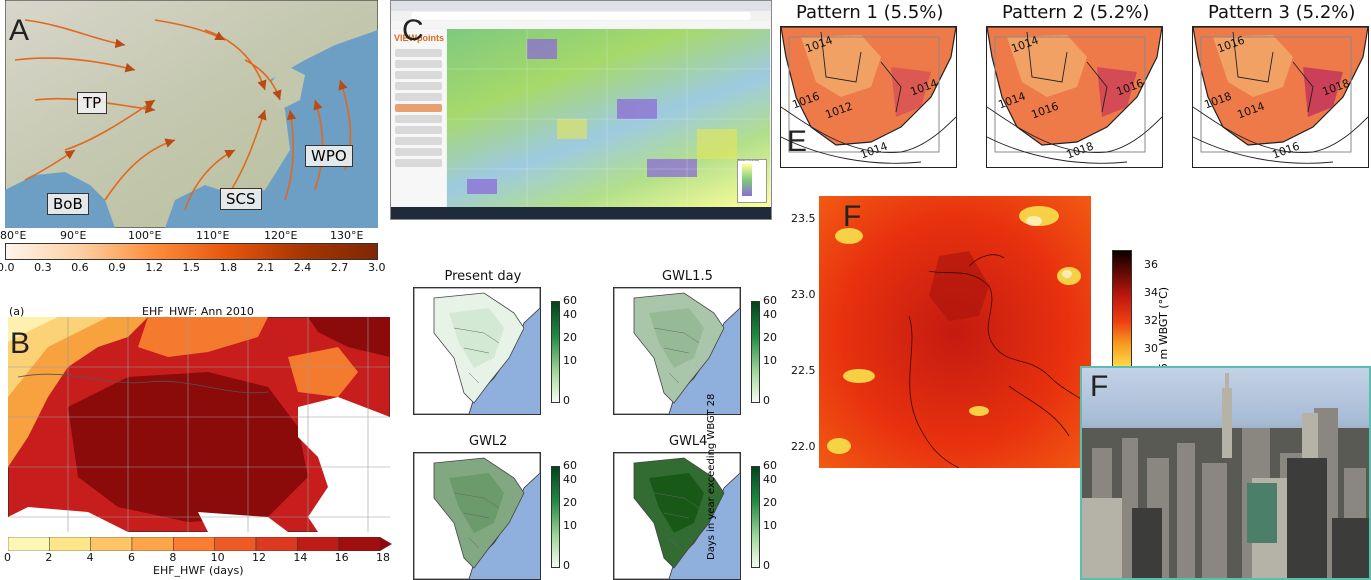  Describe the element at coordinates (20, 343) in the screenshot. I see `panel-b-letter: B` at that location.